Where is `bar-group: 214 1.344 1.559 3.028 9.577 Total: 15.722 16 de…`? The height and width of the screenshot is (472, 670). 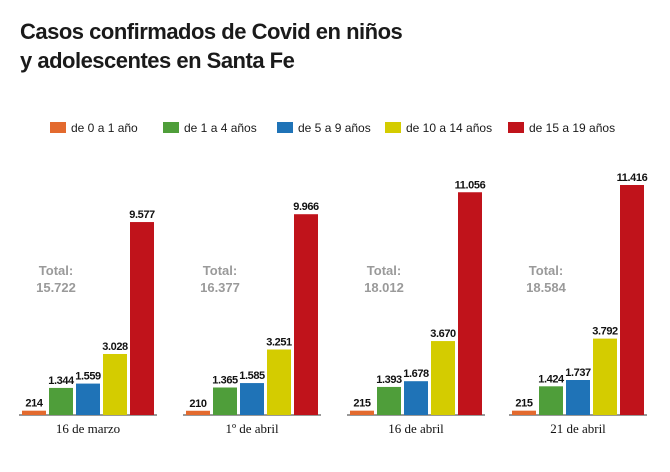
bar-group: 214 1.344 1.559 3.028 9.577 Total: 15.722 16 de… is located at coordinates (88, 322).